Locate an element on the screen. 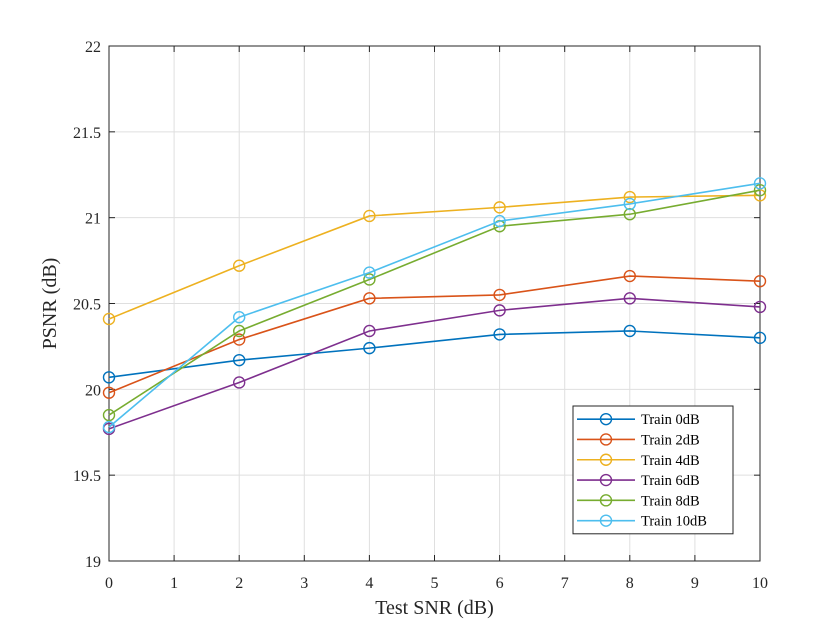  x-tick-label: 4 is located at coordinates (369, 583).